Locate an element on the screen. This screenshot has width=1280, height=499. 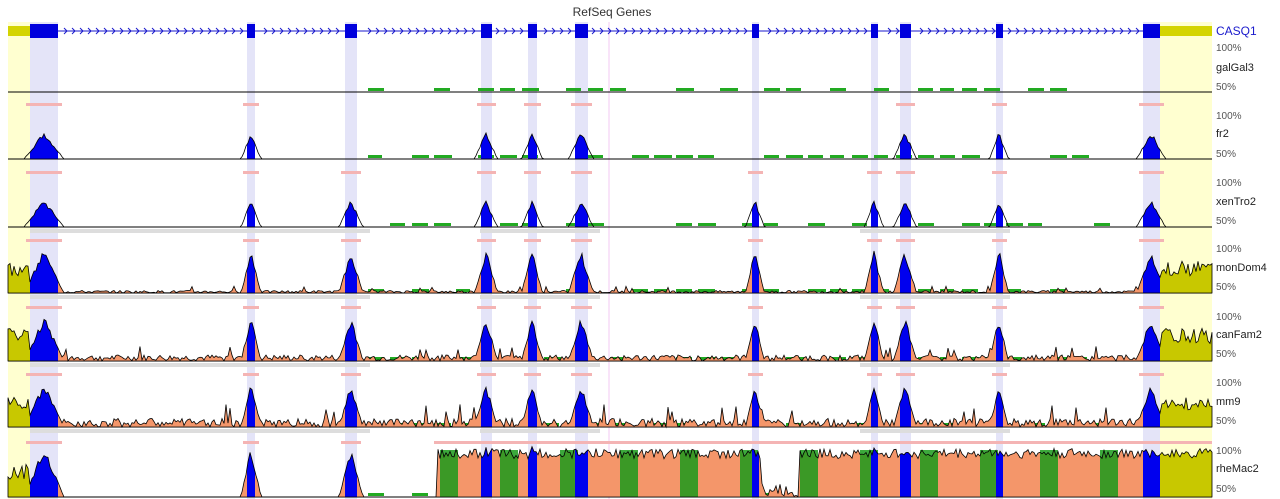
track-mm9-species-label: mm9 is located at coordinates (1228, 402).